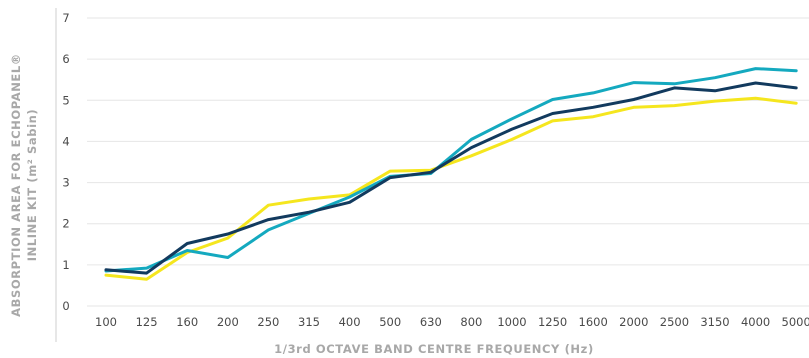 The width and height of the screenshot is (809, 358). I want to click on x-tick-label: 100, so click(106, 322).